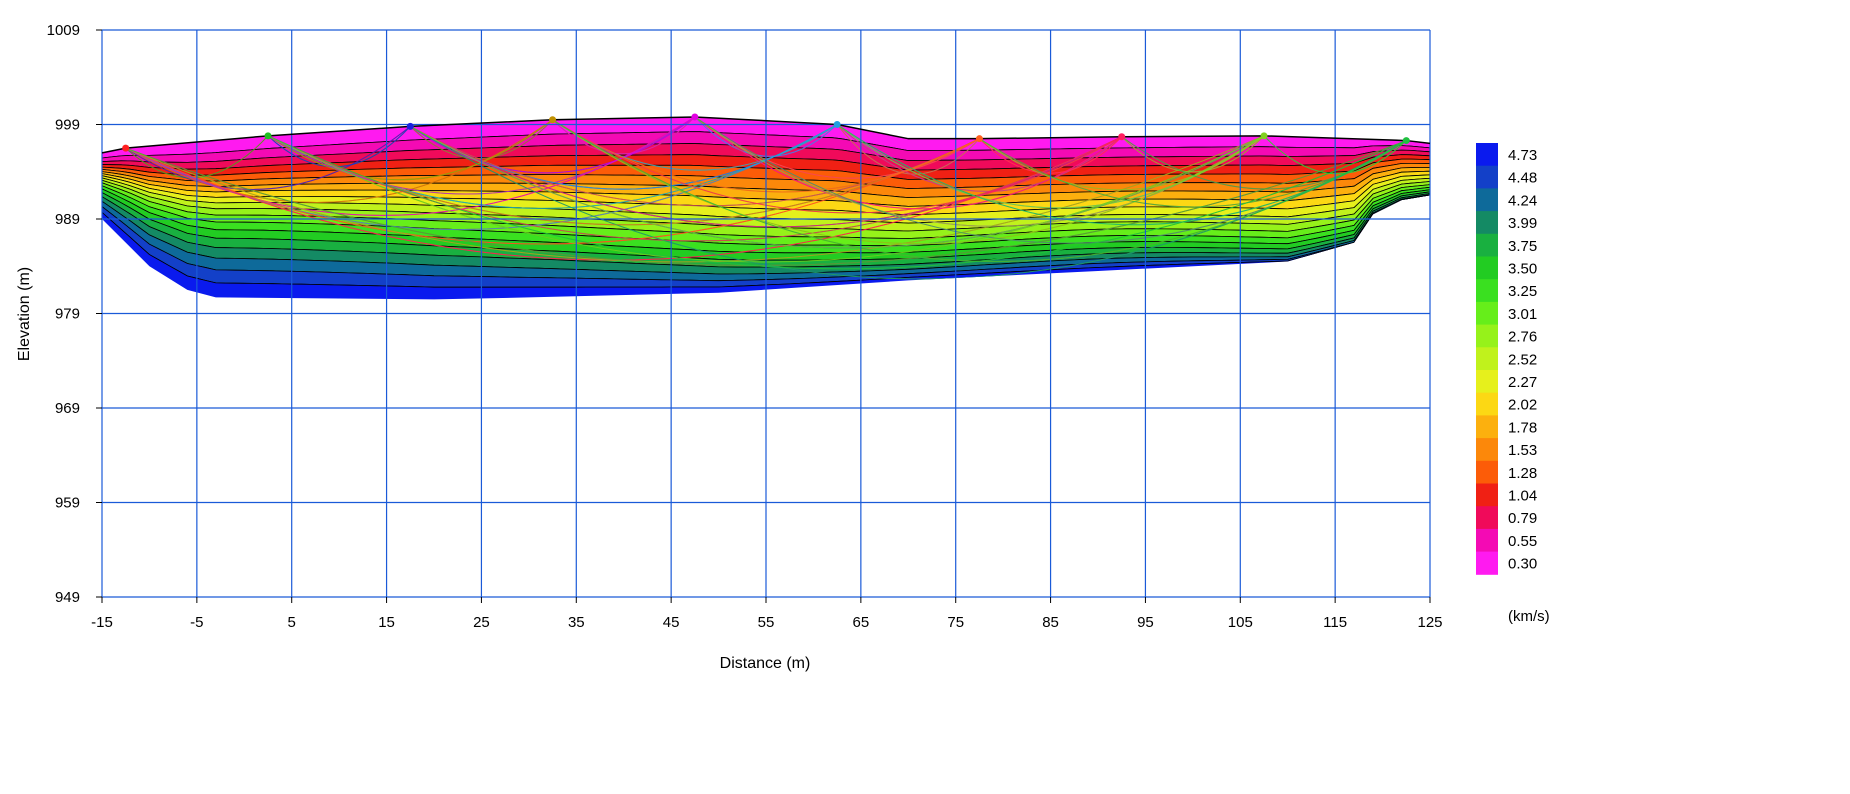 The height and width of the screenshot is (794, 1850). Describe the element at coordinates (1522, 291) in the screenshot. I see `colorbar-label: 3.25` at that location.